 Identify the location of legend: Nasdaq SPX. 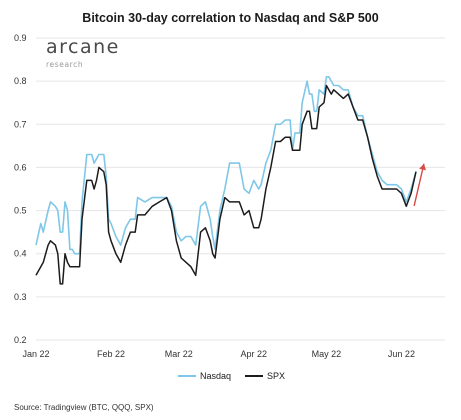
(230, 378).